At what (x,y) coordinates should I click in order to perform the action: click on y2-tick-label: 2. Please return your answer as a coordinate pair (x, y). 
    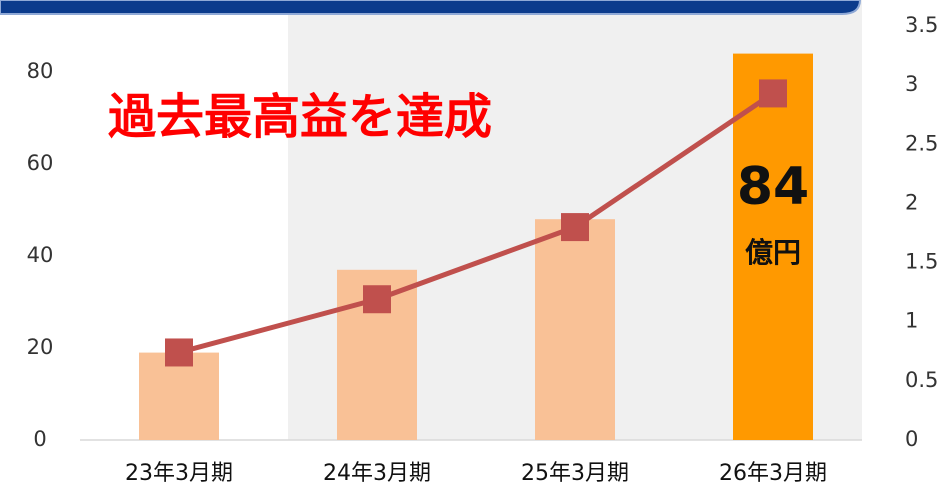
    Looking at the image, I should click on (911, 202).